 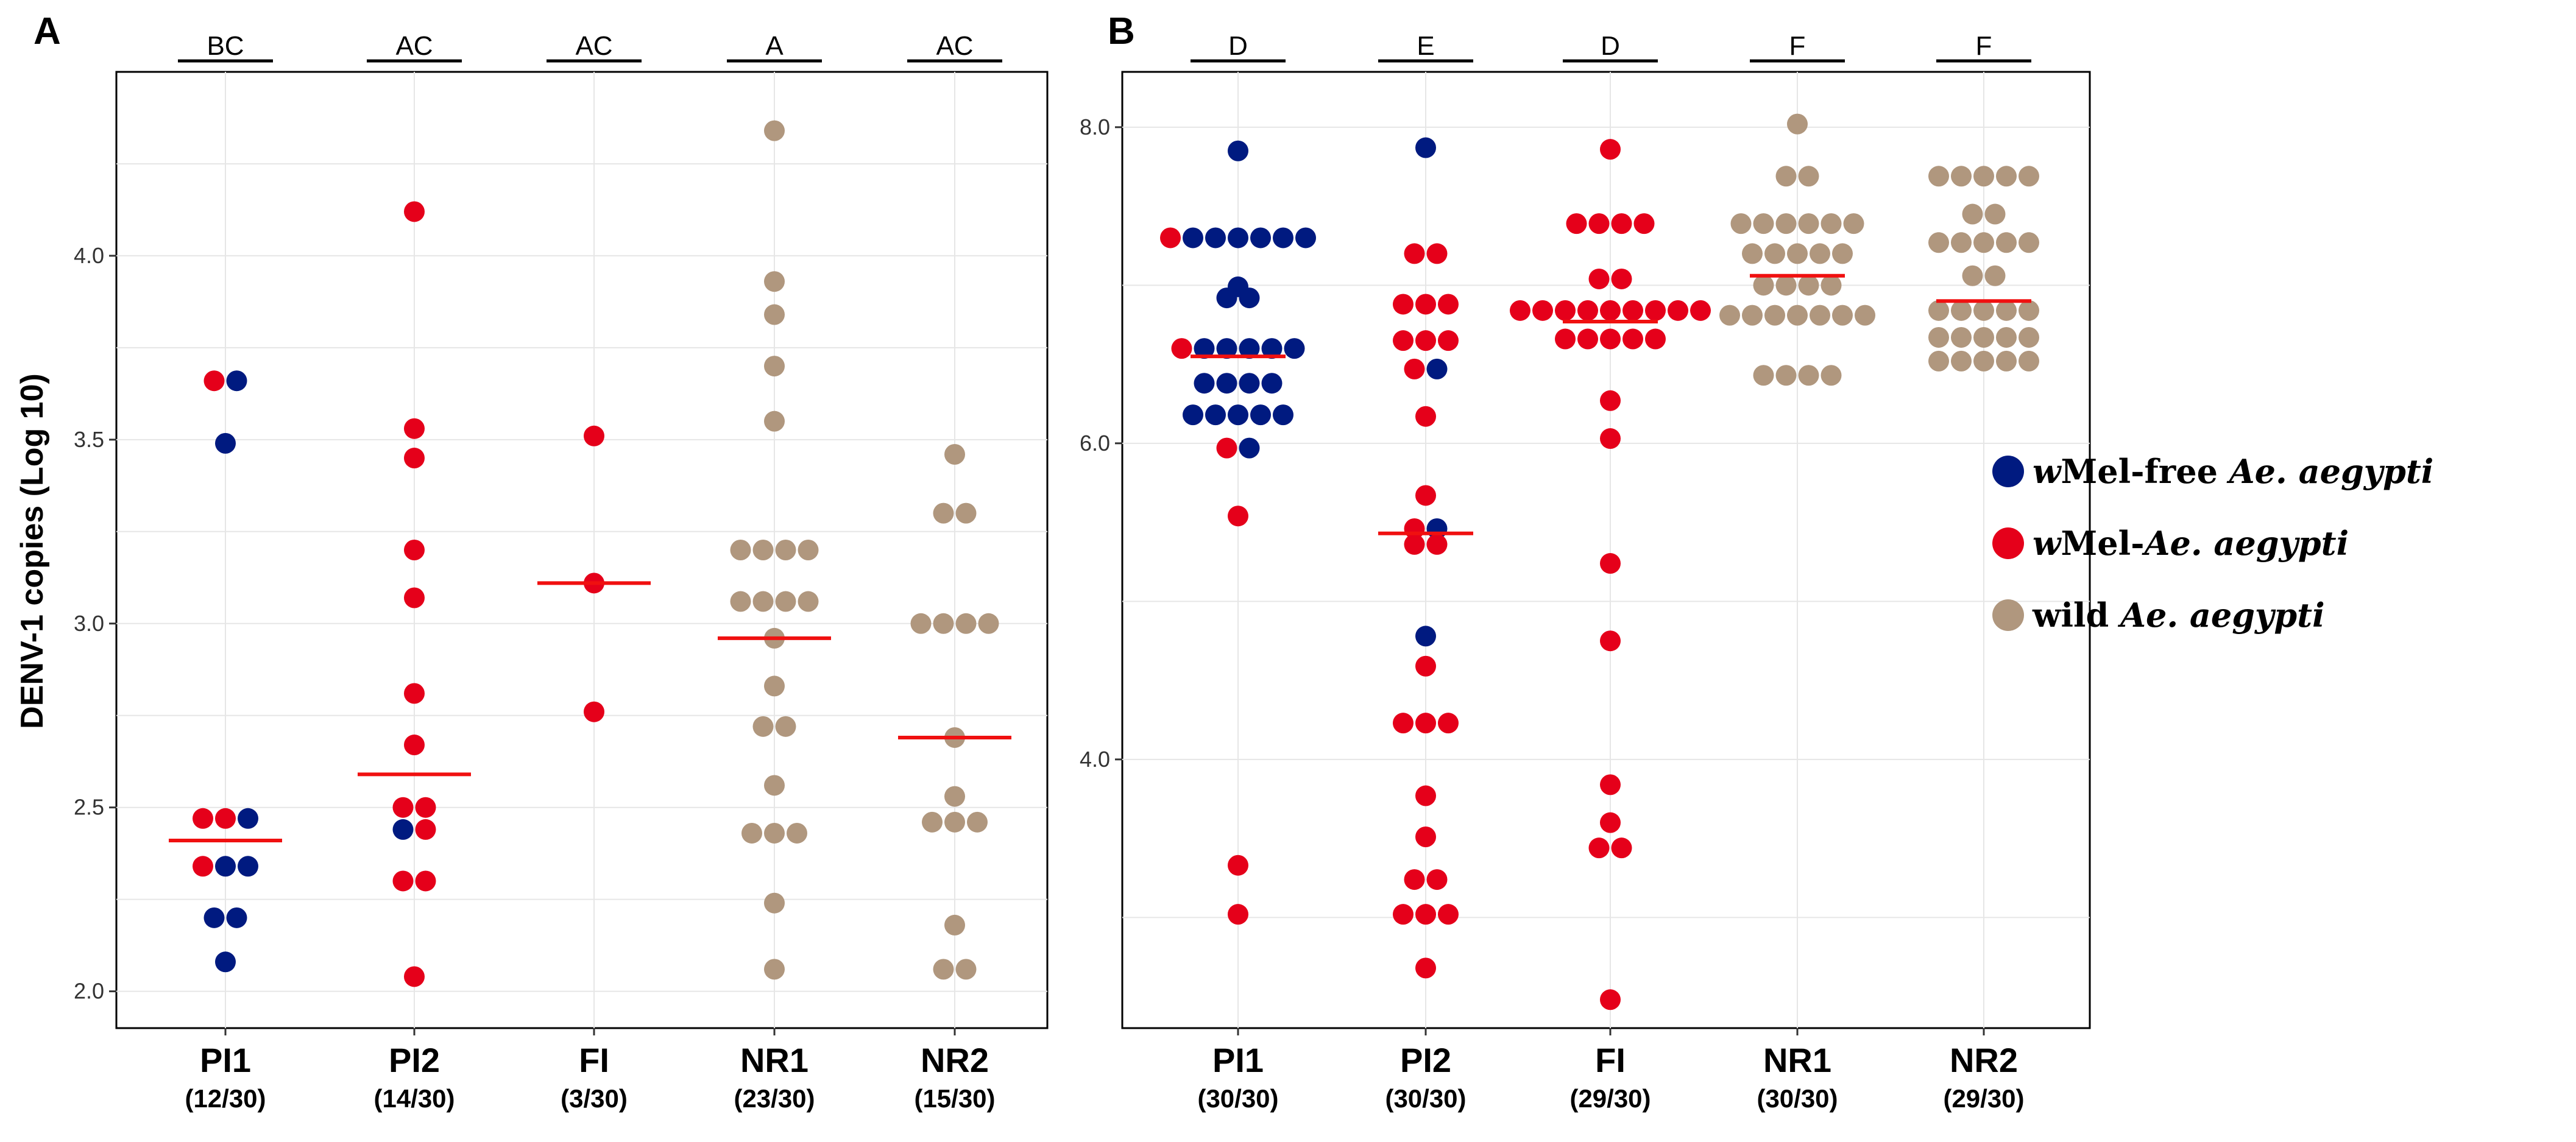 What do you see at coordinates (2212, 543) in the screenshot?
I see `legend-item-wmel: wMel-Ae. aegypti` at bounding box center [2212, 543].